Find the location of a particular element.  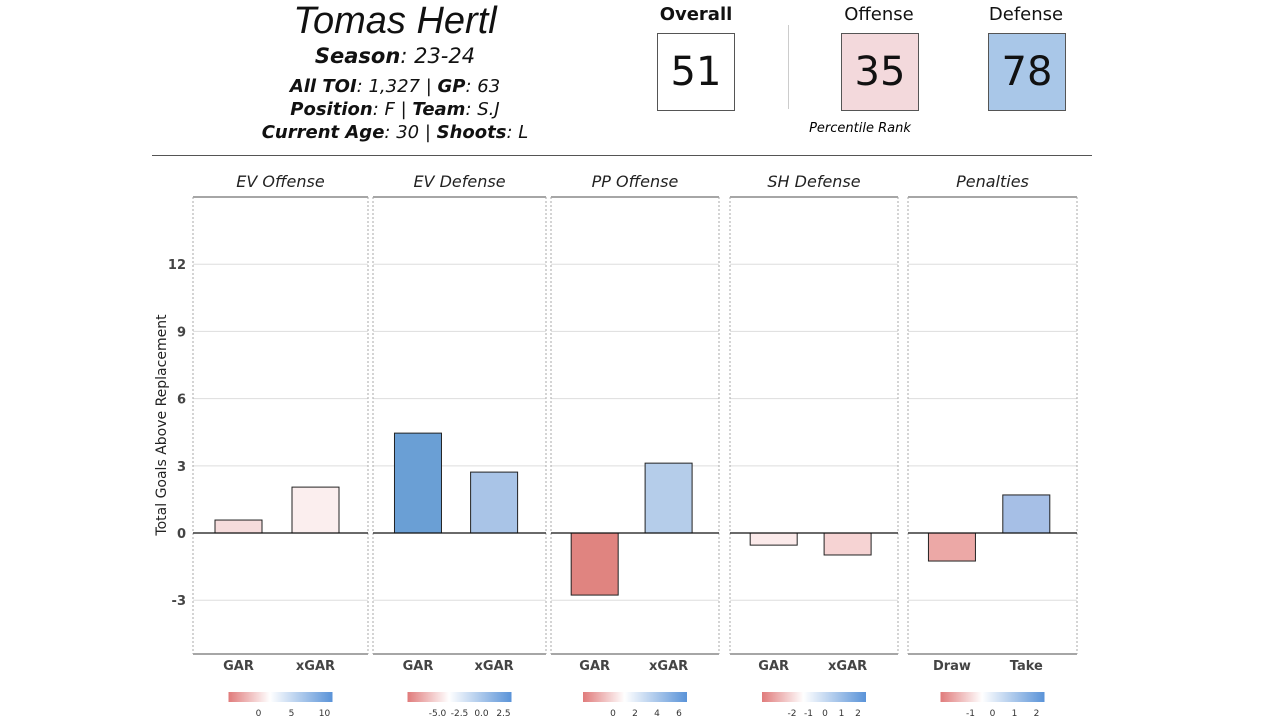

legend-tick: 5 is located at coordinates (292, 714).